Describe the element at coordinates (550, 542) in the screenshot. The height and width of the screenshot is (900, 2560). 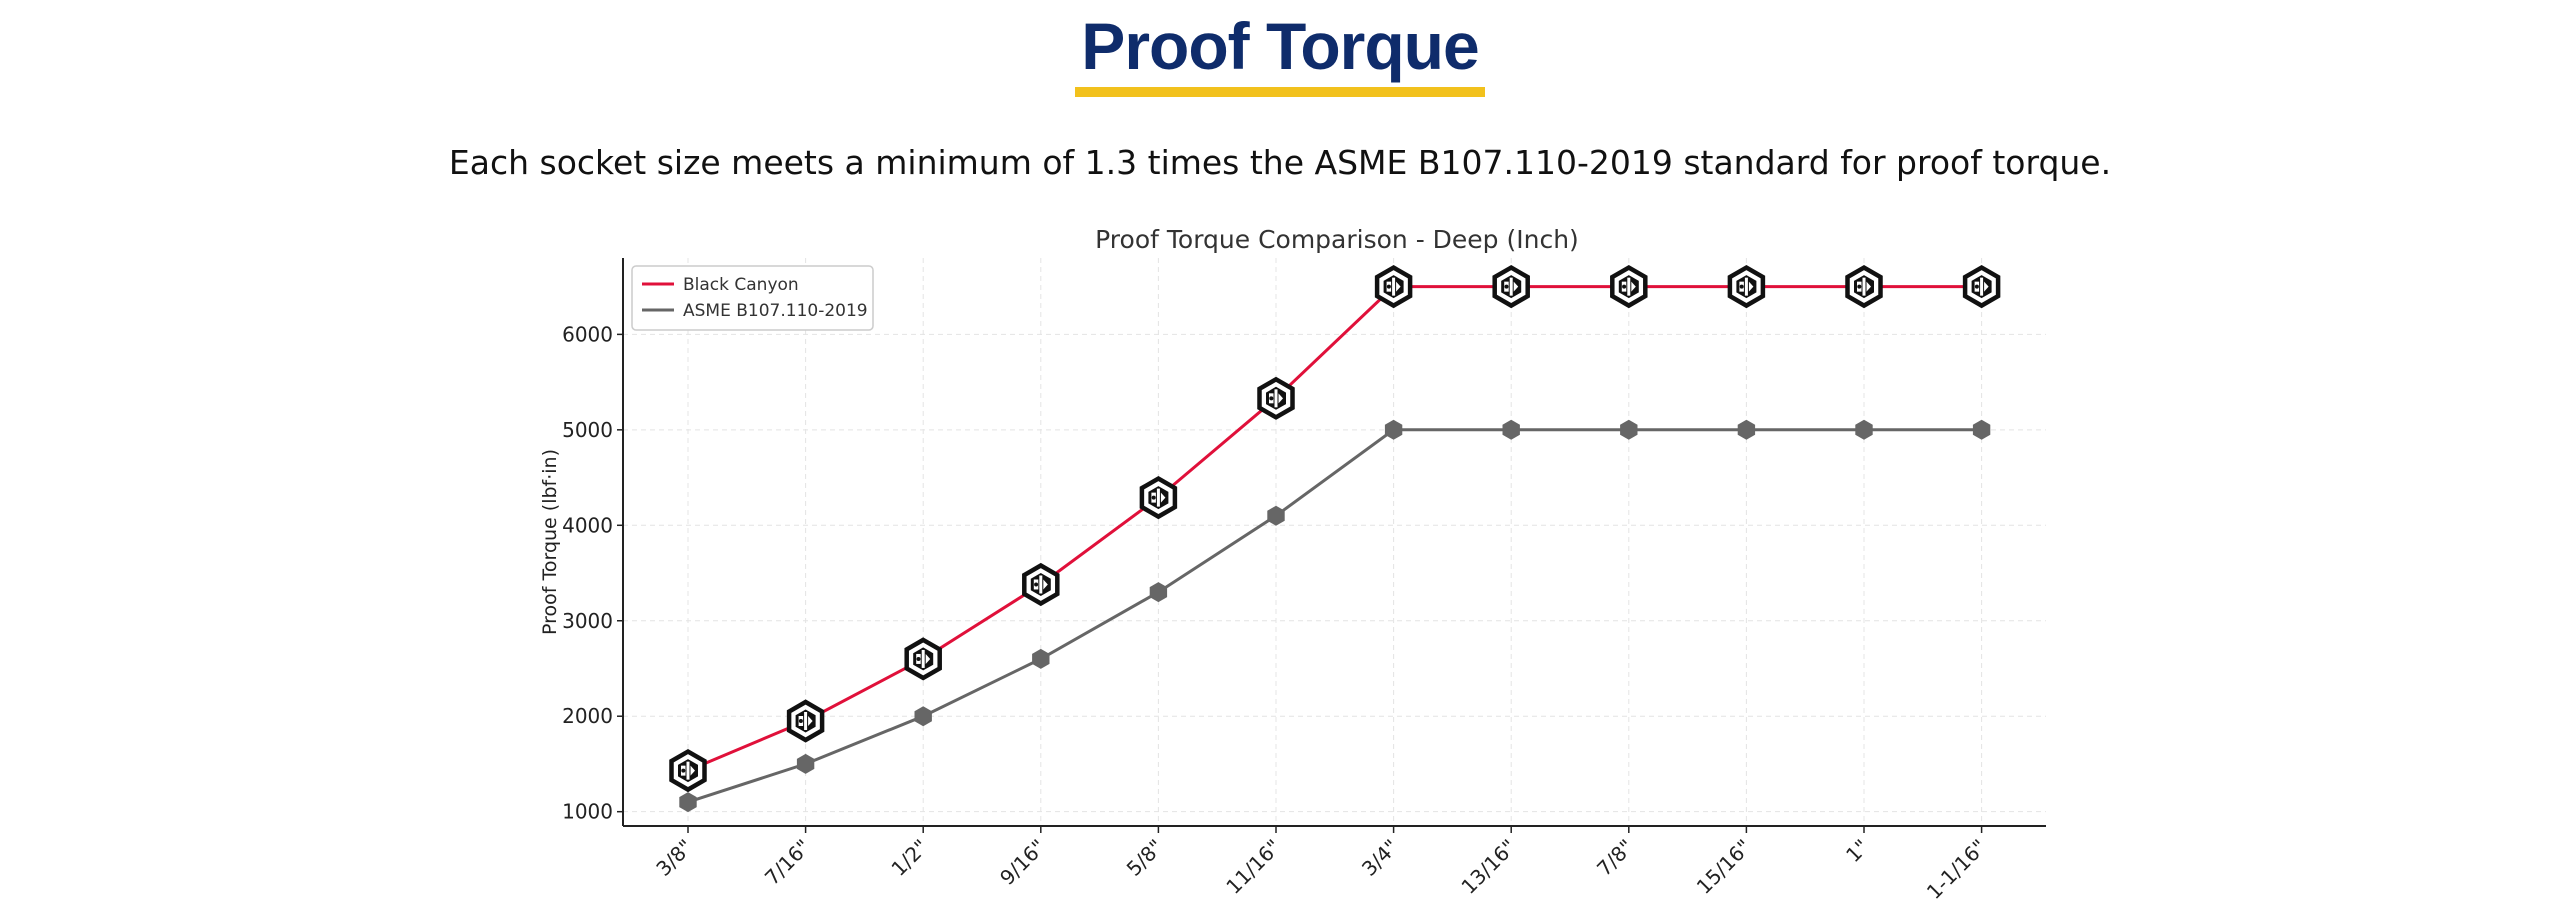
I see `y-axis-label: Proof Torque (lbf·in)` at that location.